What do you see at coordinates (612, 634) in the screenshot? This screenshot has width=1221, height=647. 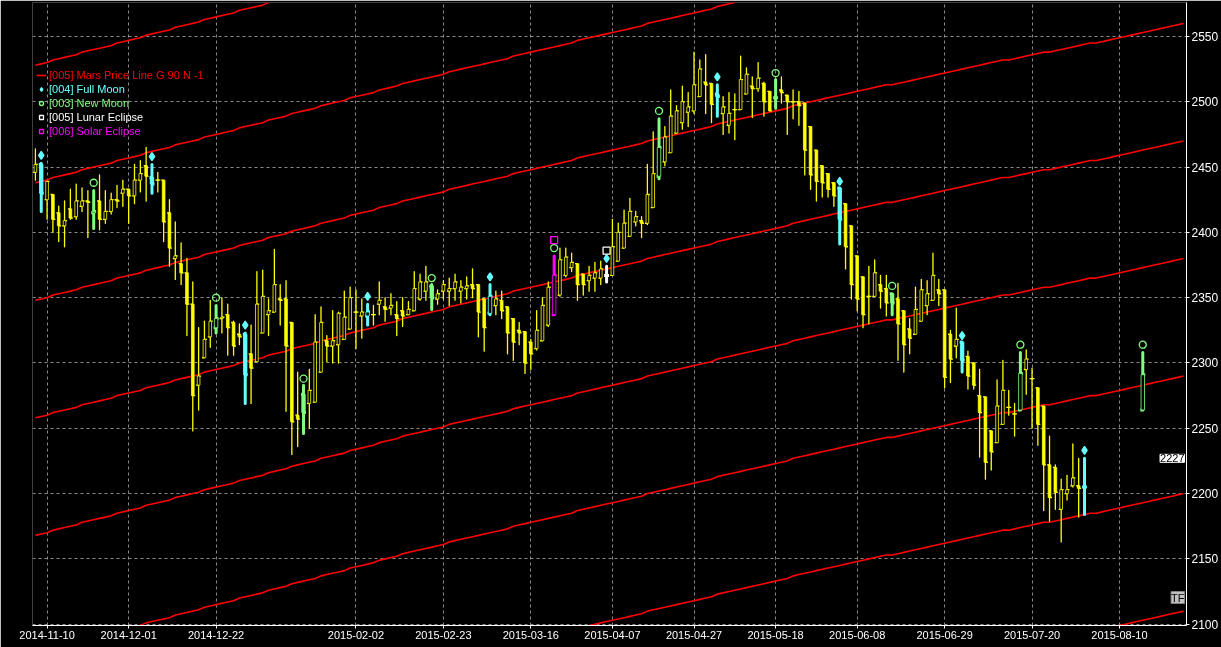 I see `x-tick-label: 2015-04-07` at bounding box center [612, 634].